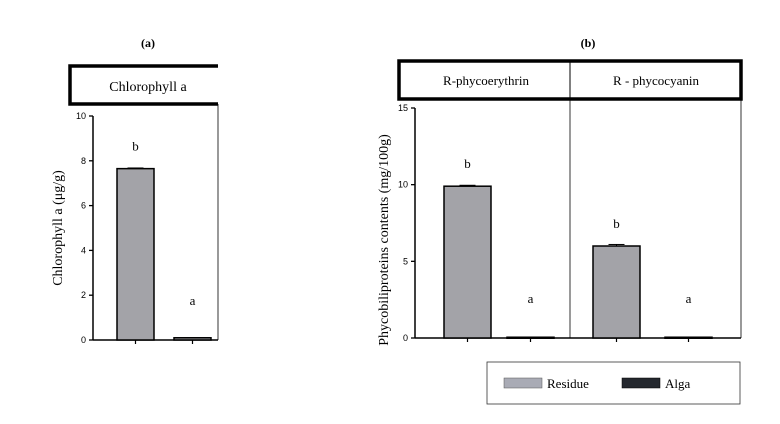 Image resolution: width=780 pixels, height=424 pixels. I want to click on panel-a-header: Chlorophyll a, so click(148, 87).